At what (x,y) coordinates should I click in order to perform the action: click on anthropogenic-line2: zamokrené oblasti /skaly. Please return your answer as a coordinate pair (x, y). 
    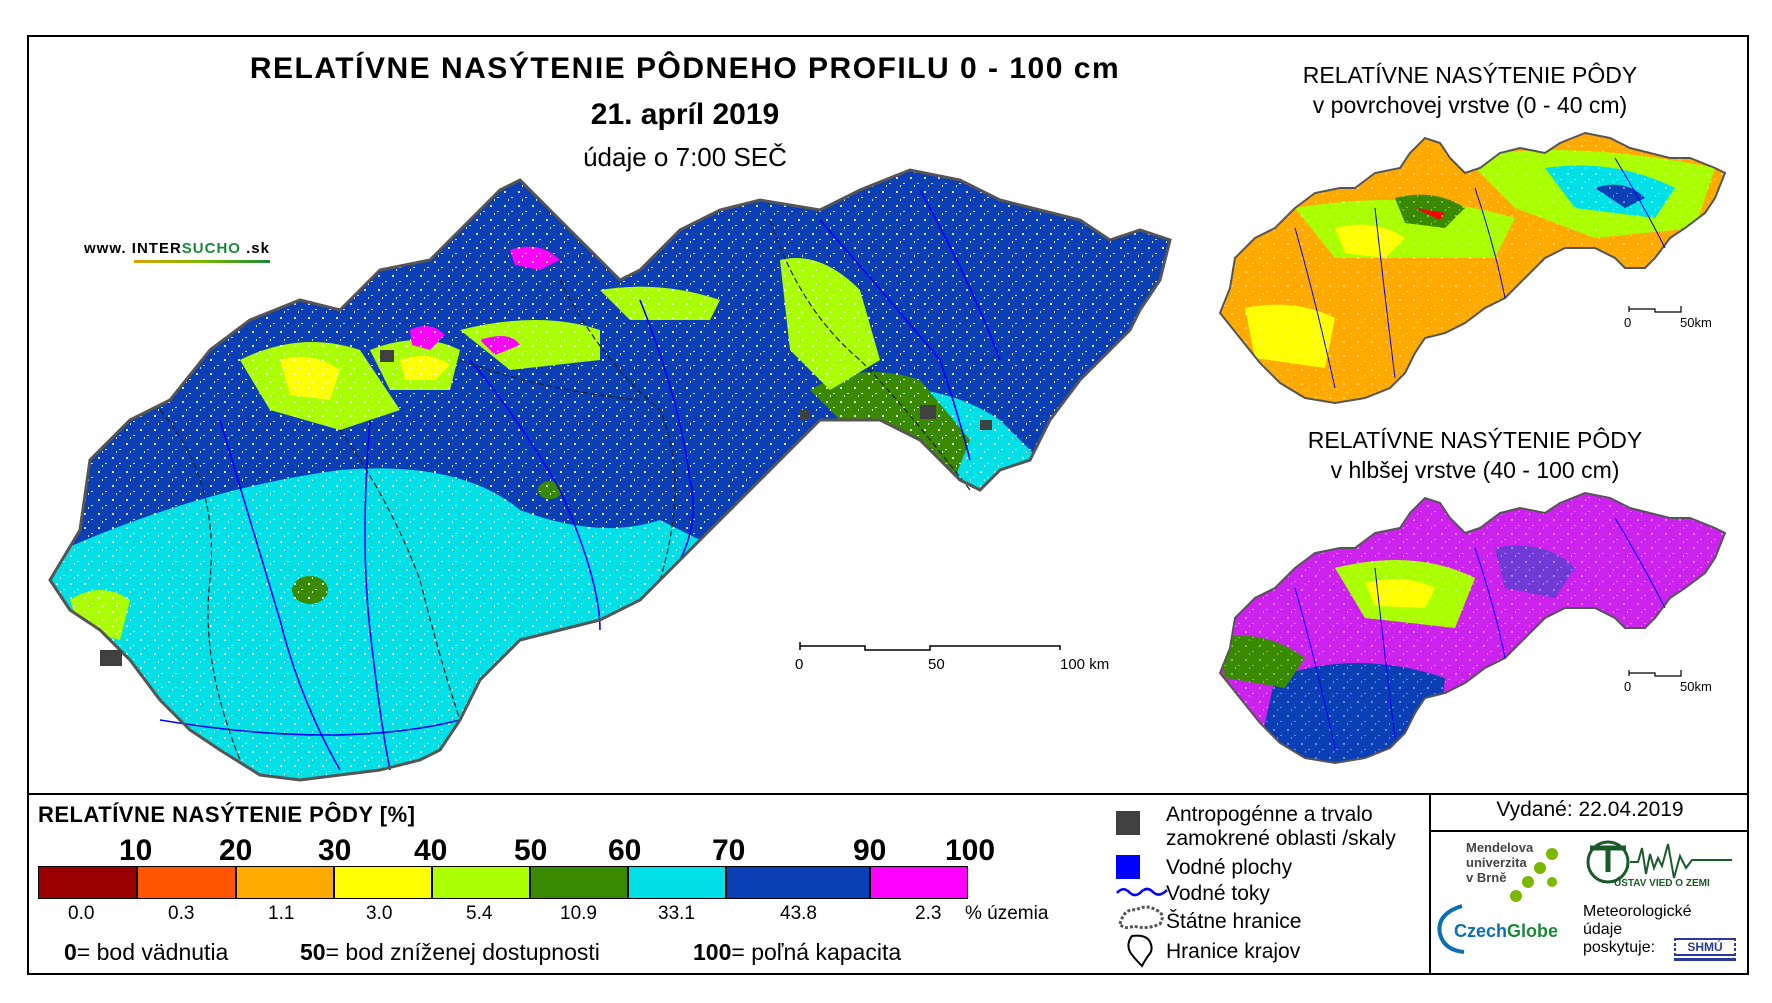
    Looking at the image, I should click on (1281, 838).